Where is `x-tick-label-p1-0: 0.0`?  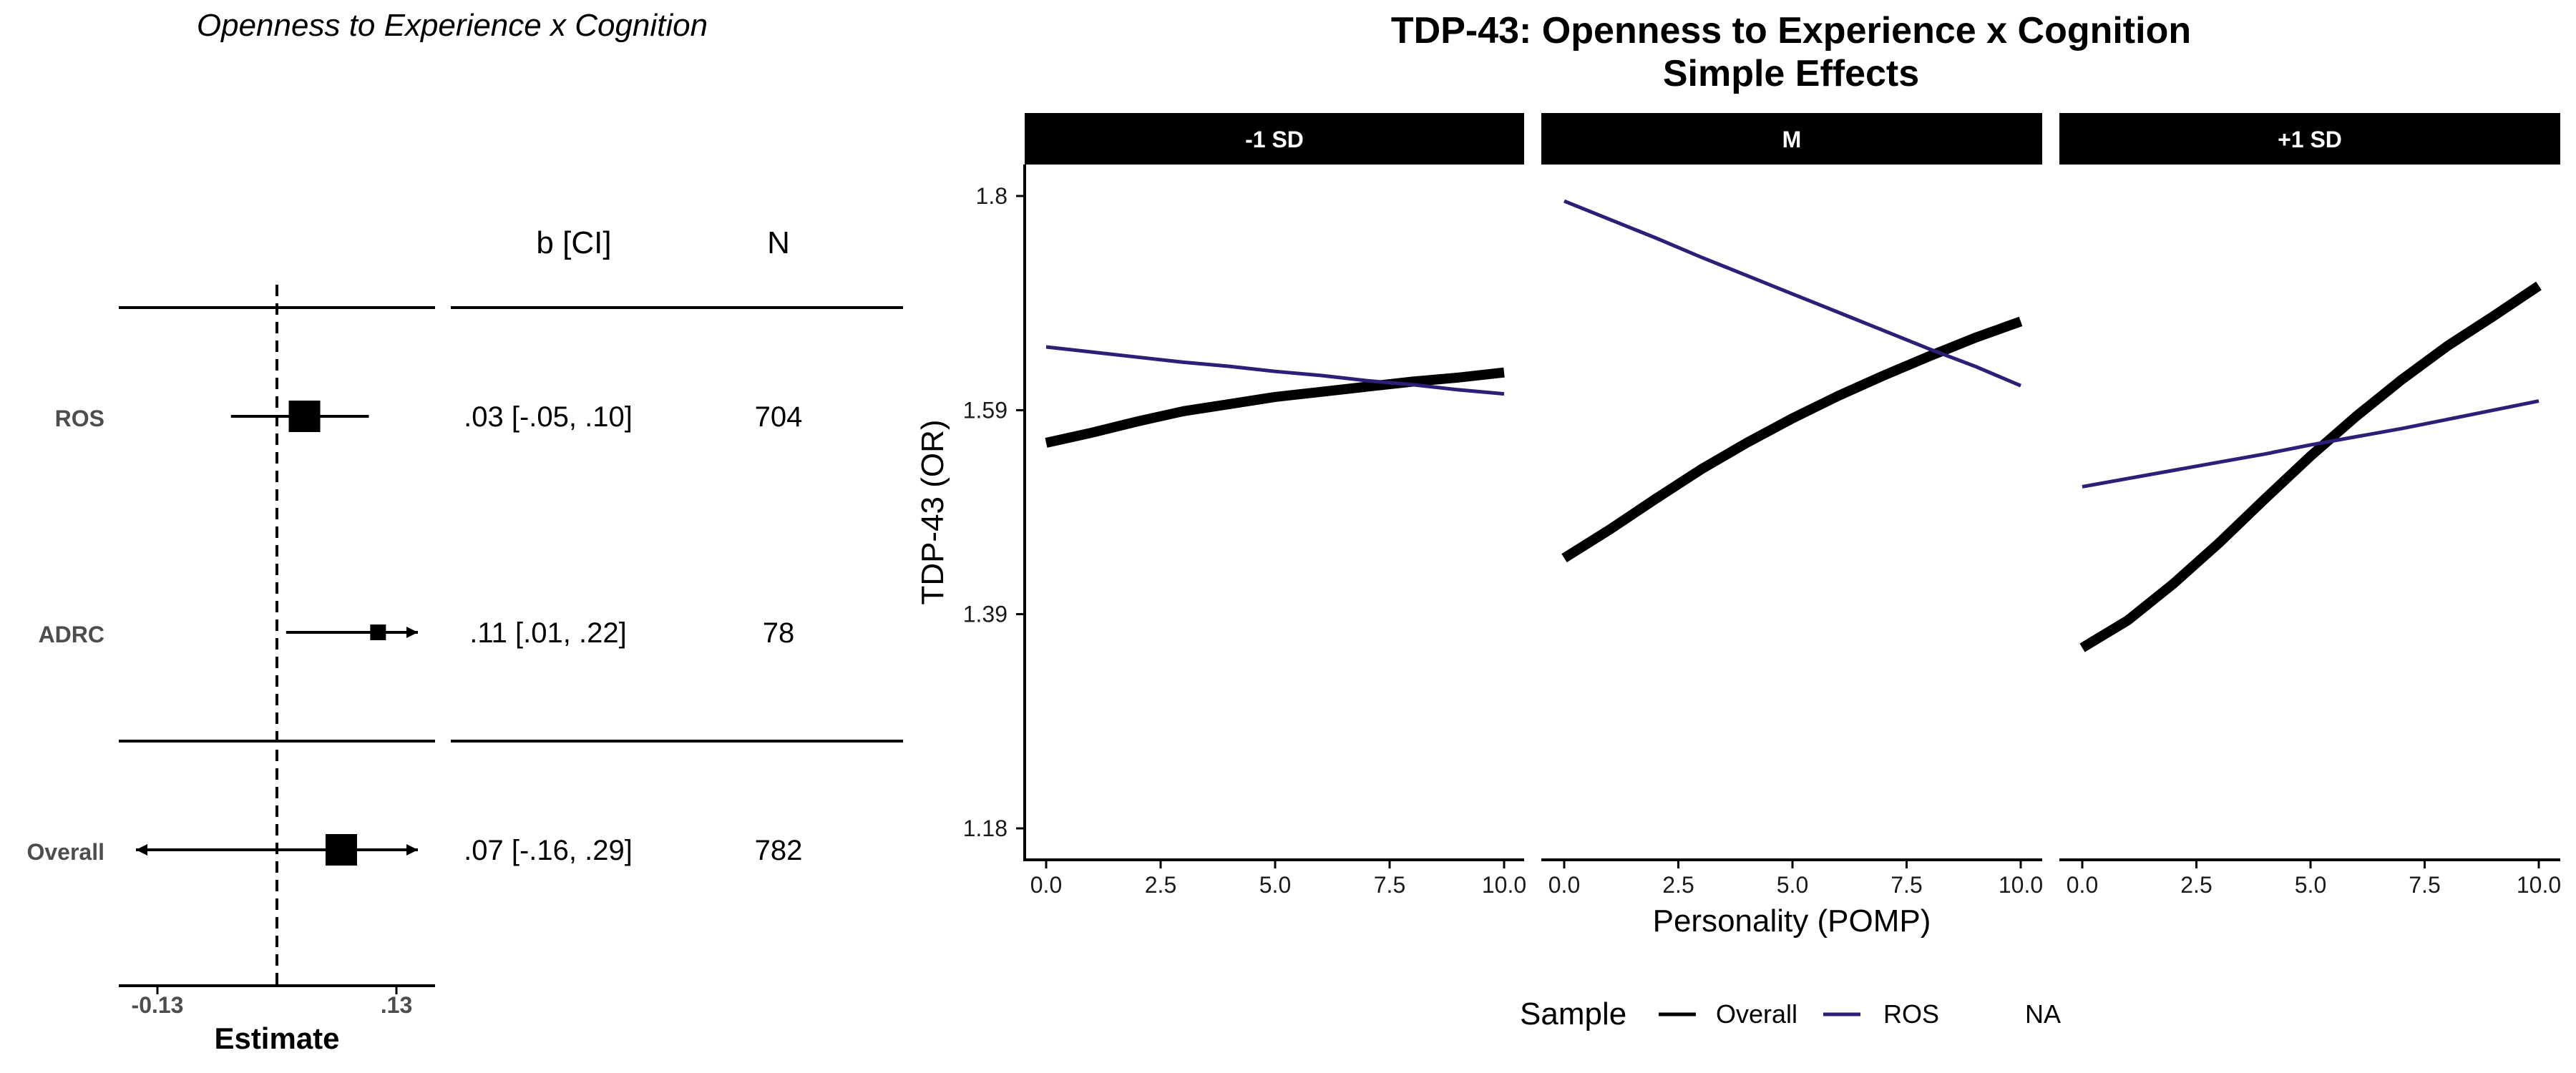 x-tick-label-p1-0: 0.0 is located at coordinates (1564, 885).